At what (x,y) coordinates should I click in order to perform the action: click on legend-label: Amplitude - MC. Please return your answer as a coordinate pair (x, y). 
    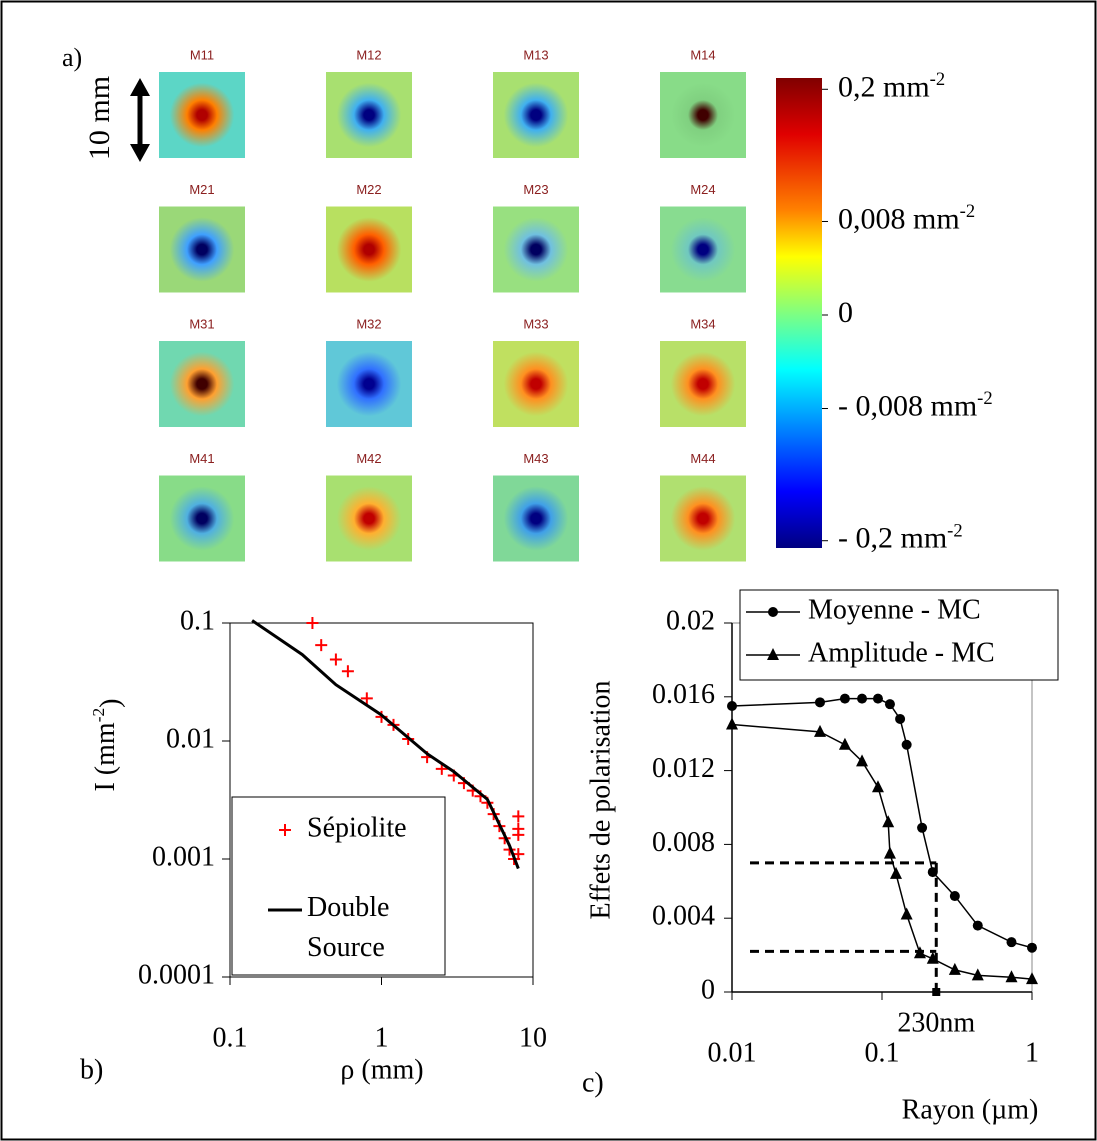
    Looking at the image, I should click on (901, 652).